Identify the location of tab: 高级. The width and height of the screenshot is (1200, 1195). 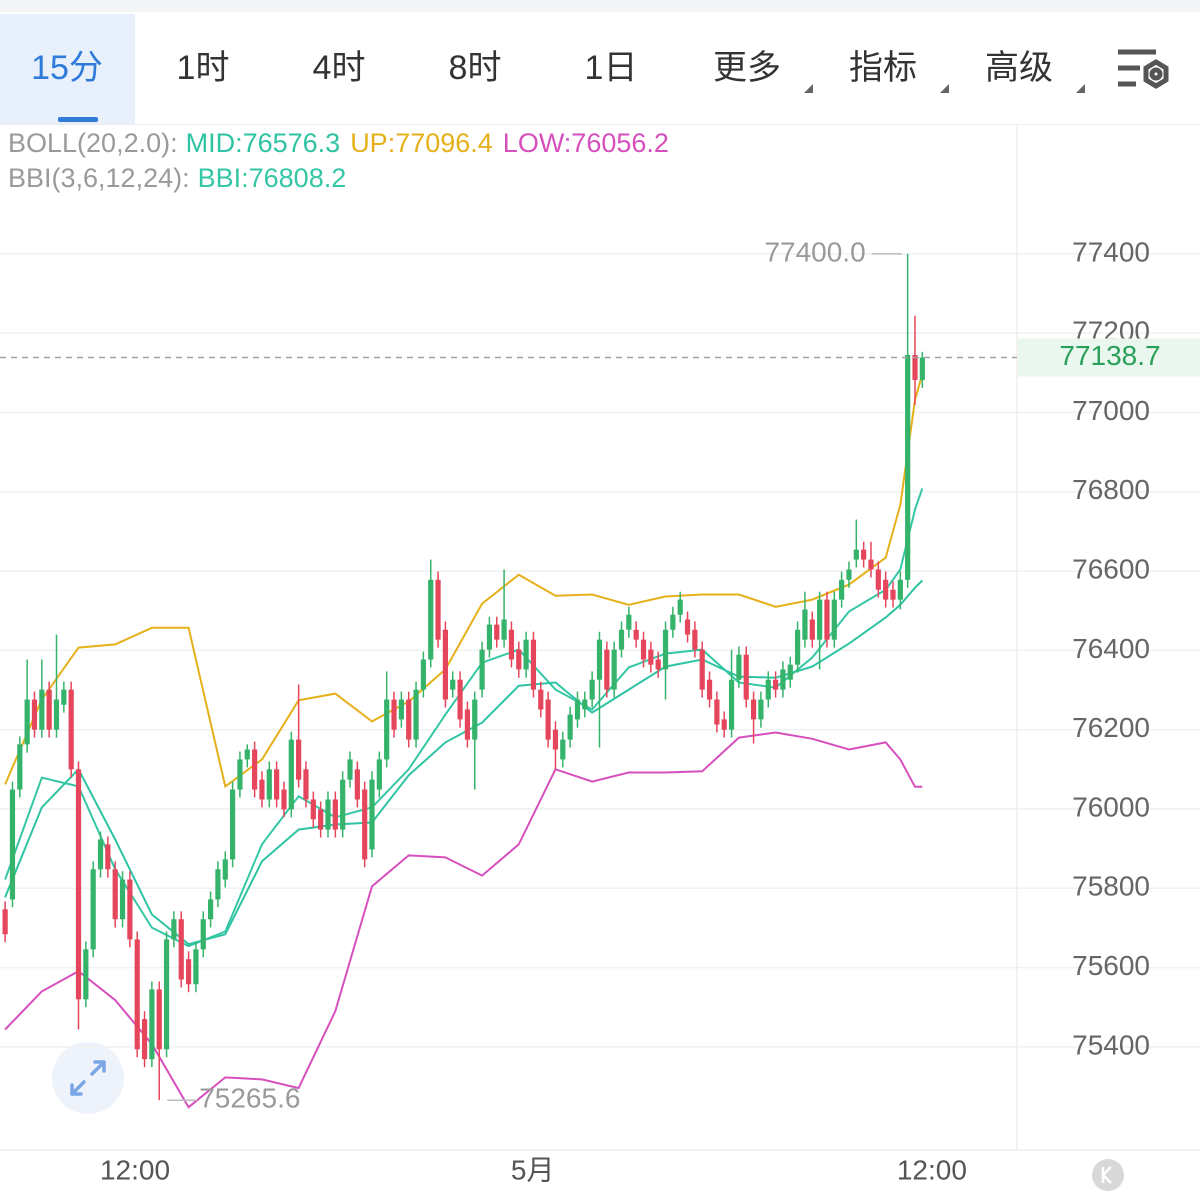
(1019, 68).